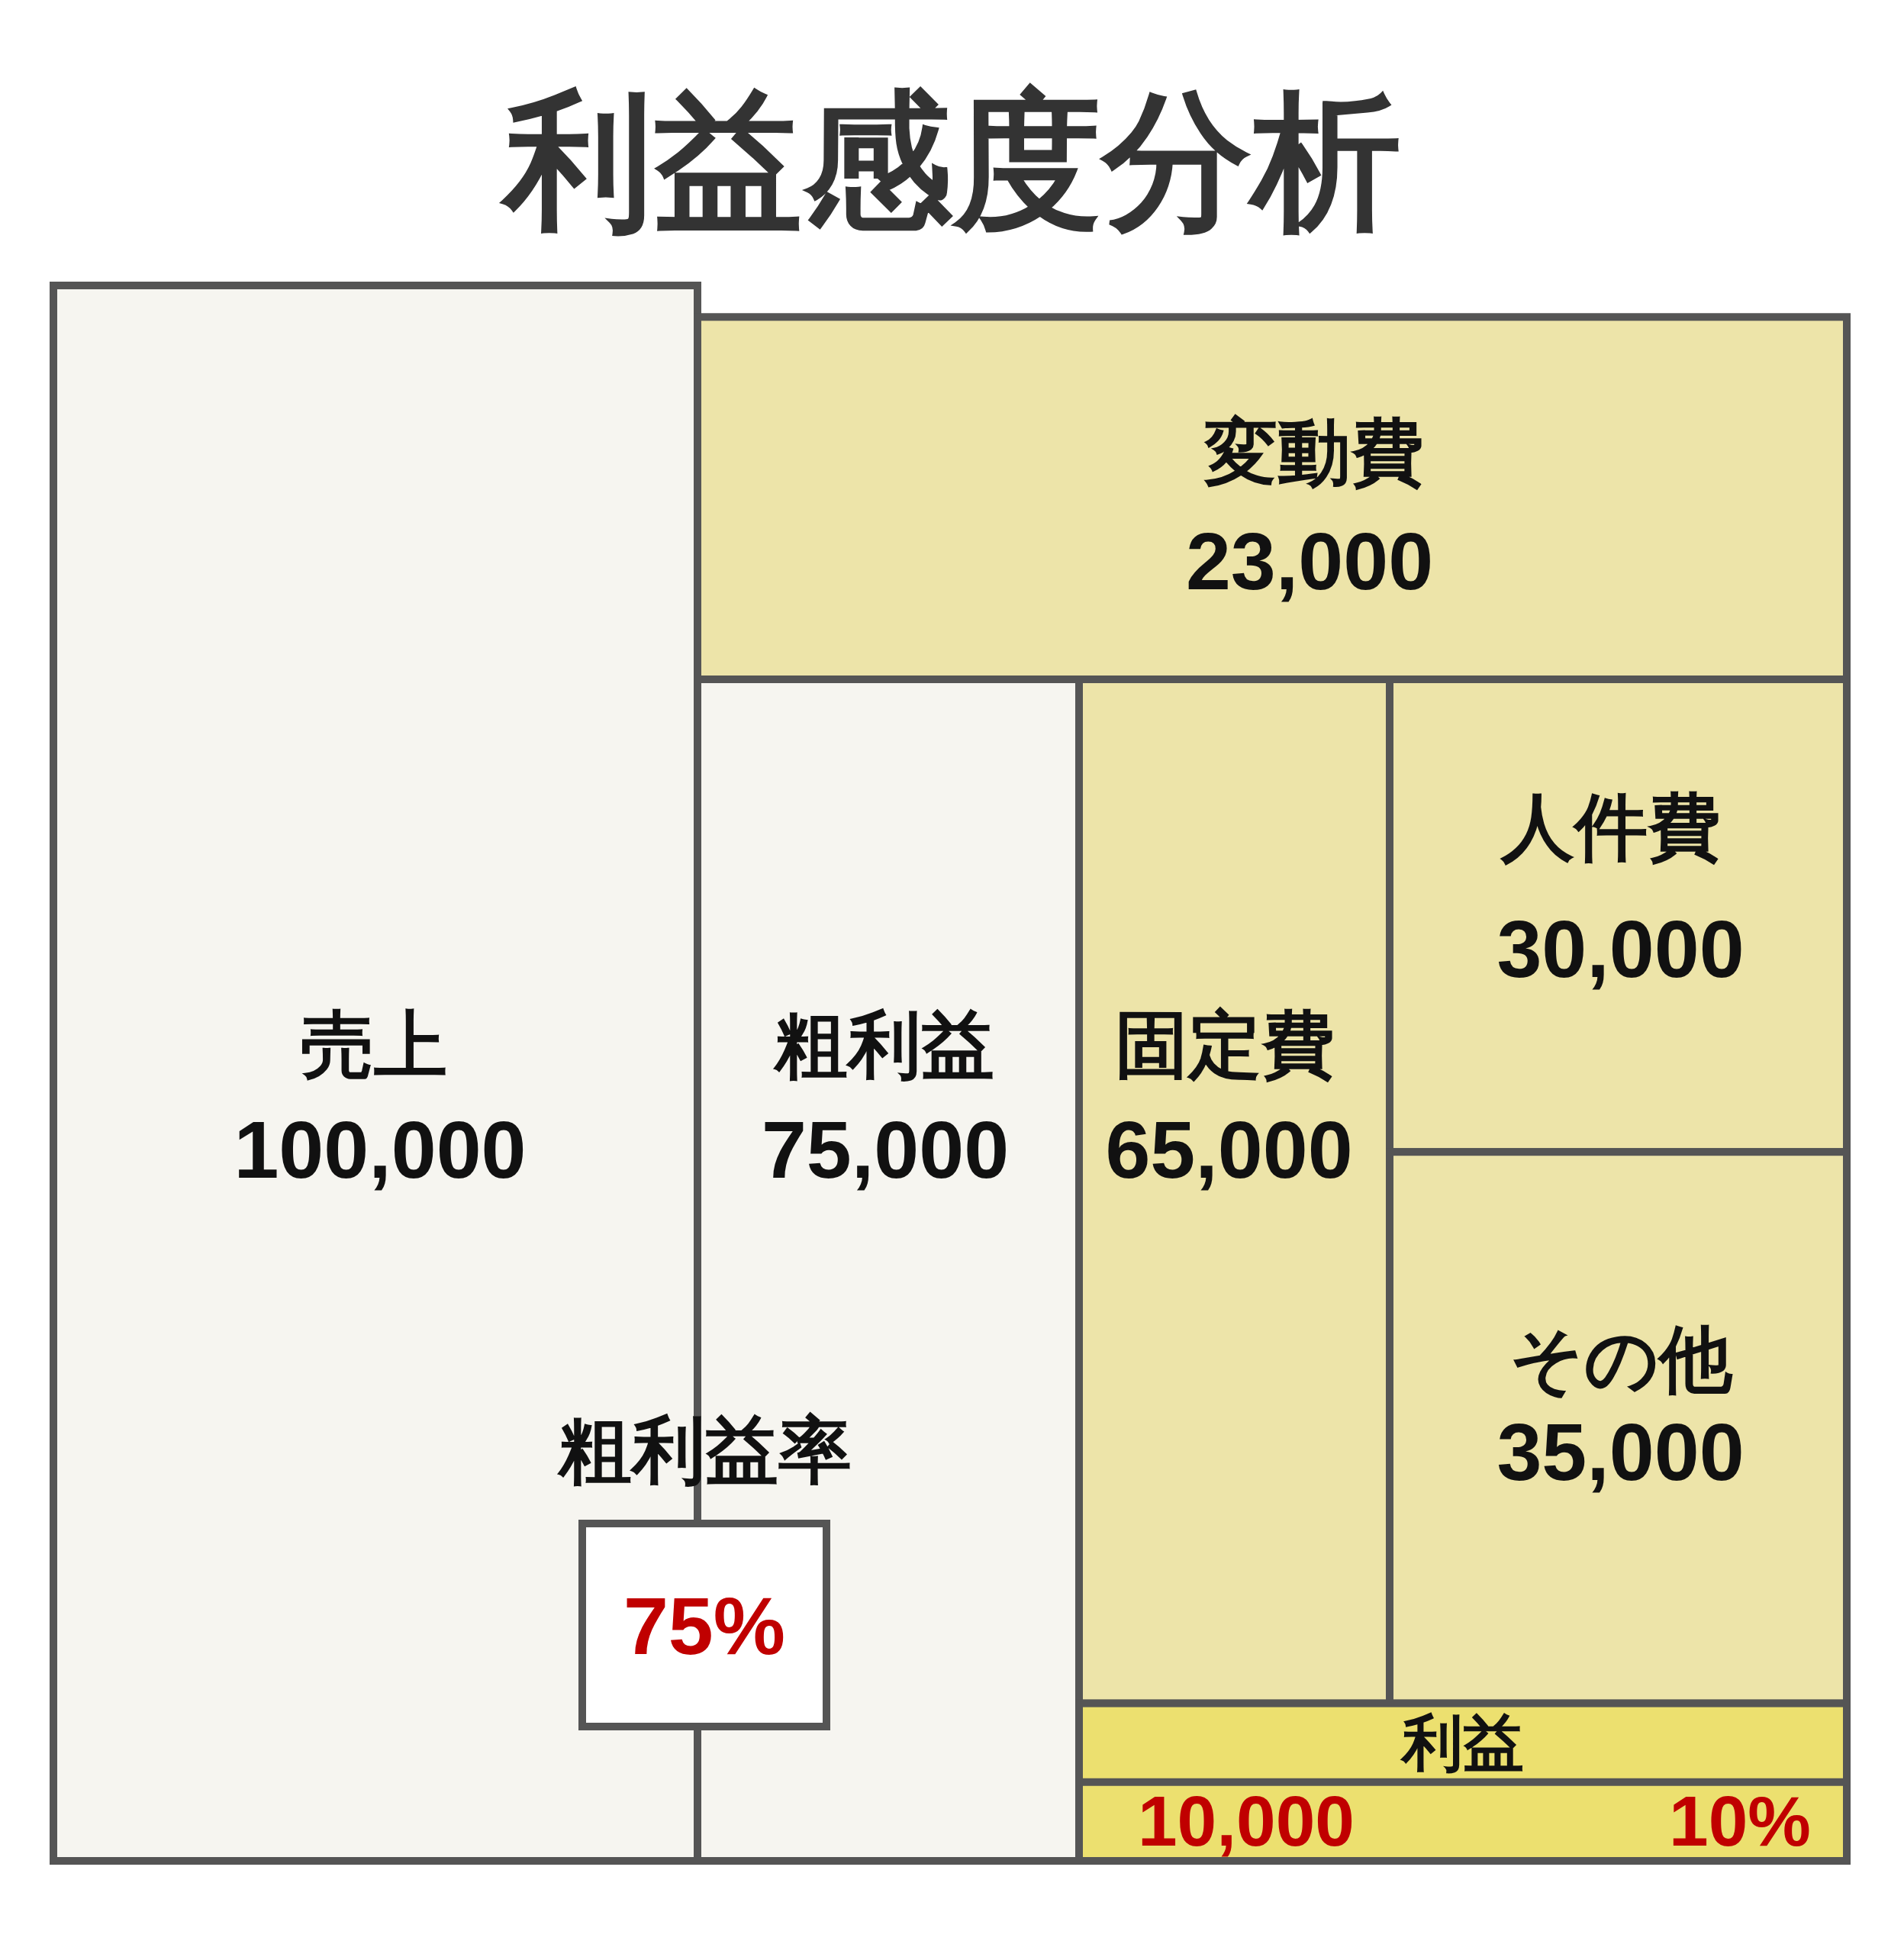  I want to click on title: 利益感度分析, so click(952, 162).